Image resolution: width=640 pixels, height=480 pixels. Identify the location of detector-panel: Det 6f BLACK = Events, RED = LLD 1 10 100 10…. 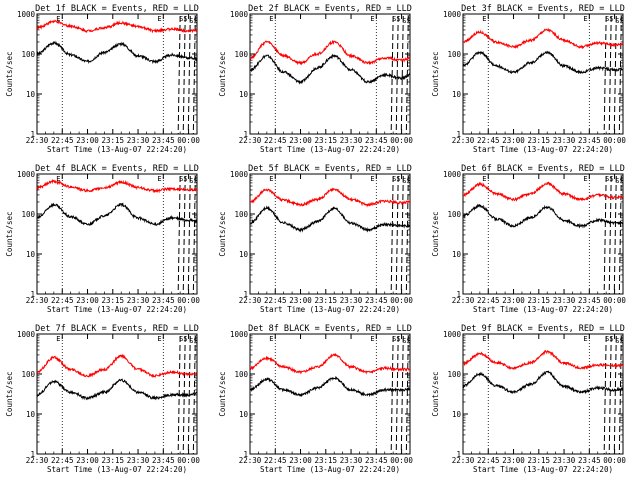
(532, 240).